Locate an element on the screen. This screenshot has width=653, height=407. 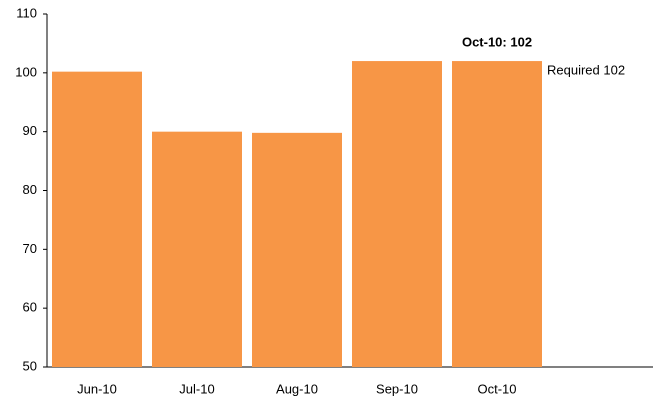
annotation: Oct-10: 102 is located at coordinates (497, 42).